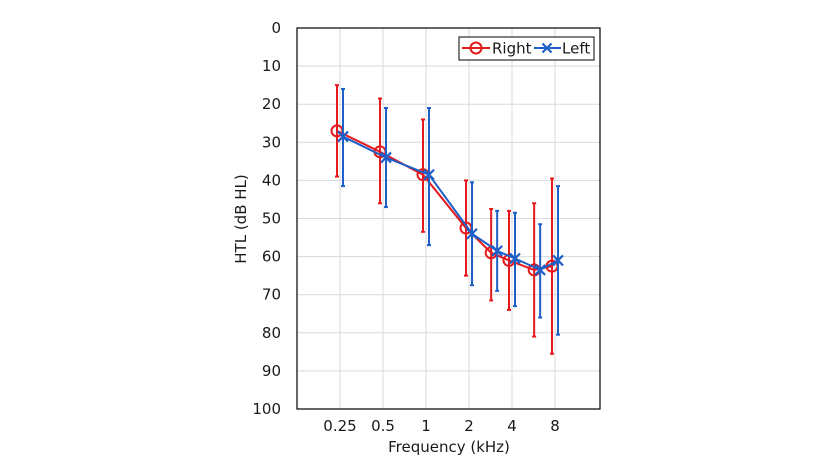 This screenshot has height=472, width=840. I want to click on legend-item-right: Right, so click(497, 49).